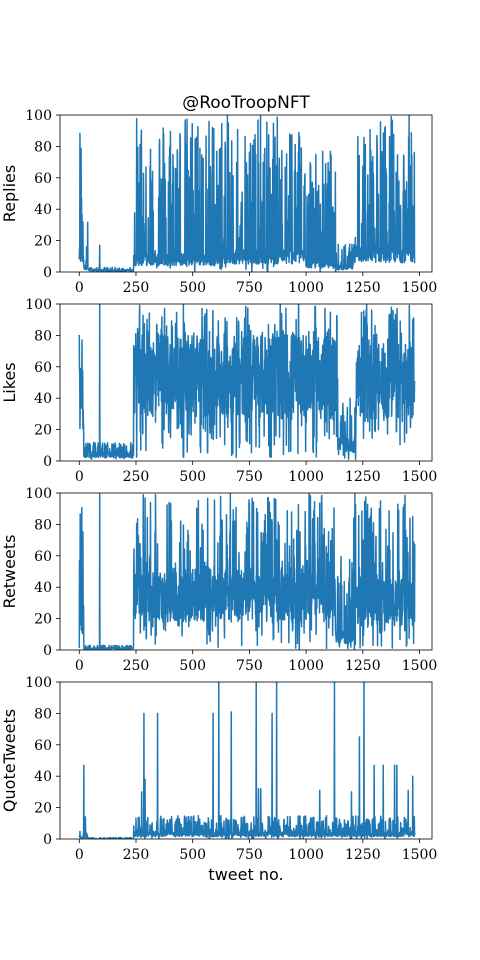 The image size is (480, 960). I want to click on series-line-quotetweets, so click(247, 760).